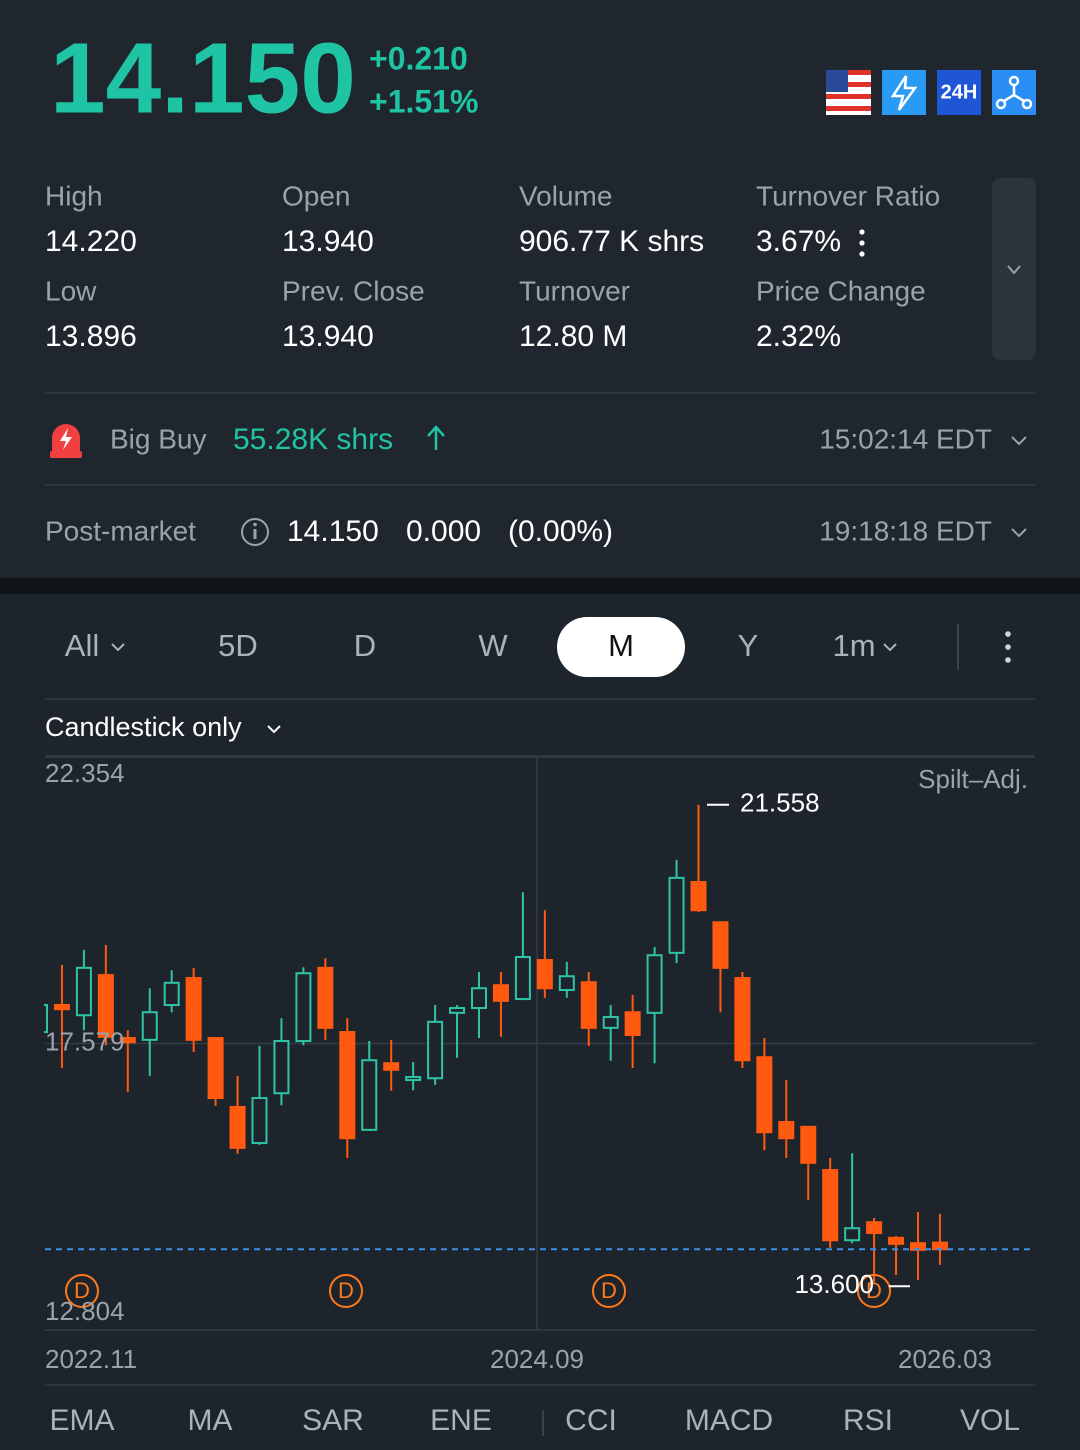 This screenshot has width=1080, height=1450. What do you see at coordinates (853, 645) in the screenshot?
I see `period-tab: 1m` at bounding box center [853, 645].